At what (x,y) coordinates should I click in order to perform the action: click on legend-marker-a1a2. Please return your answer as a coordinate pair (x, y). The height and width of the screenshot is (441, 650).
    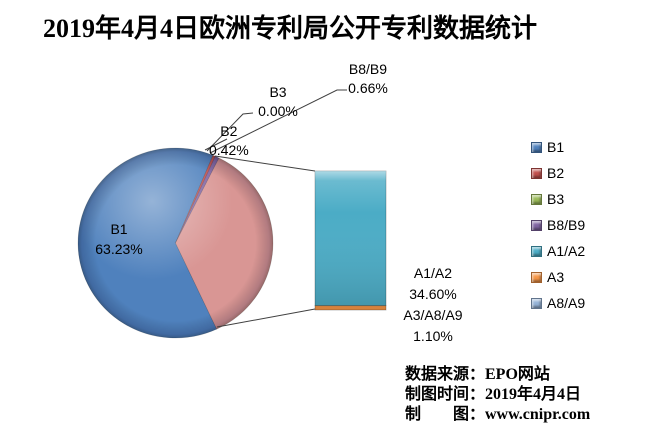
    Looking at the image, I should click on (536, 251).